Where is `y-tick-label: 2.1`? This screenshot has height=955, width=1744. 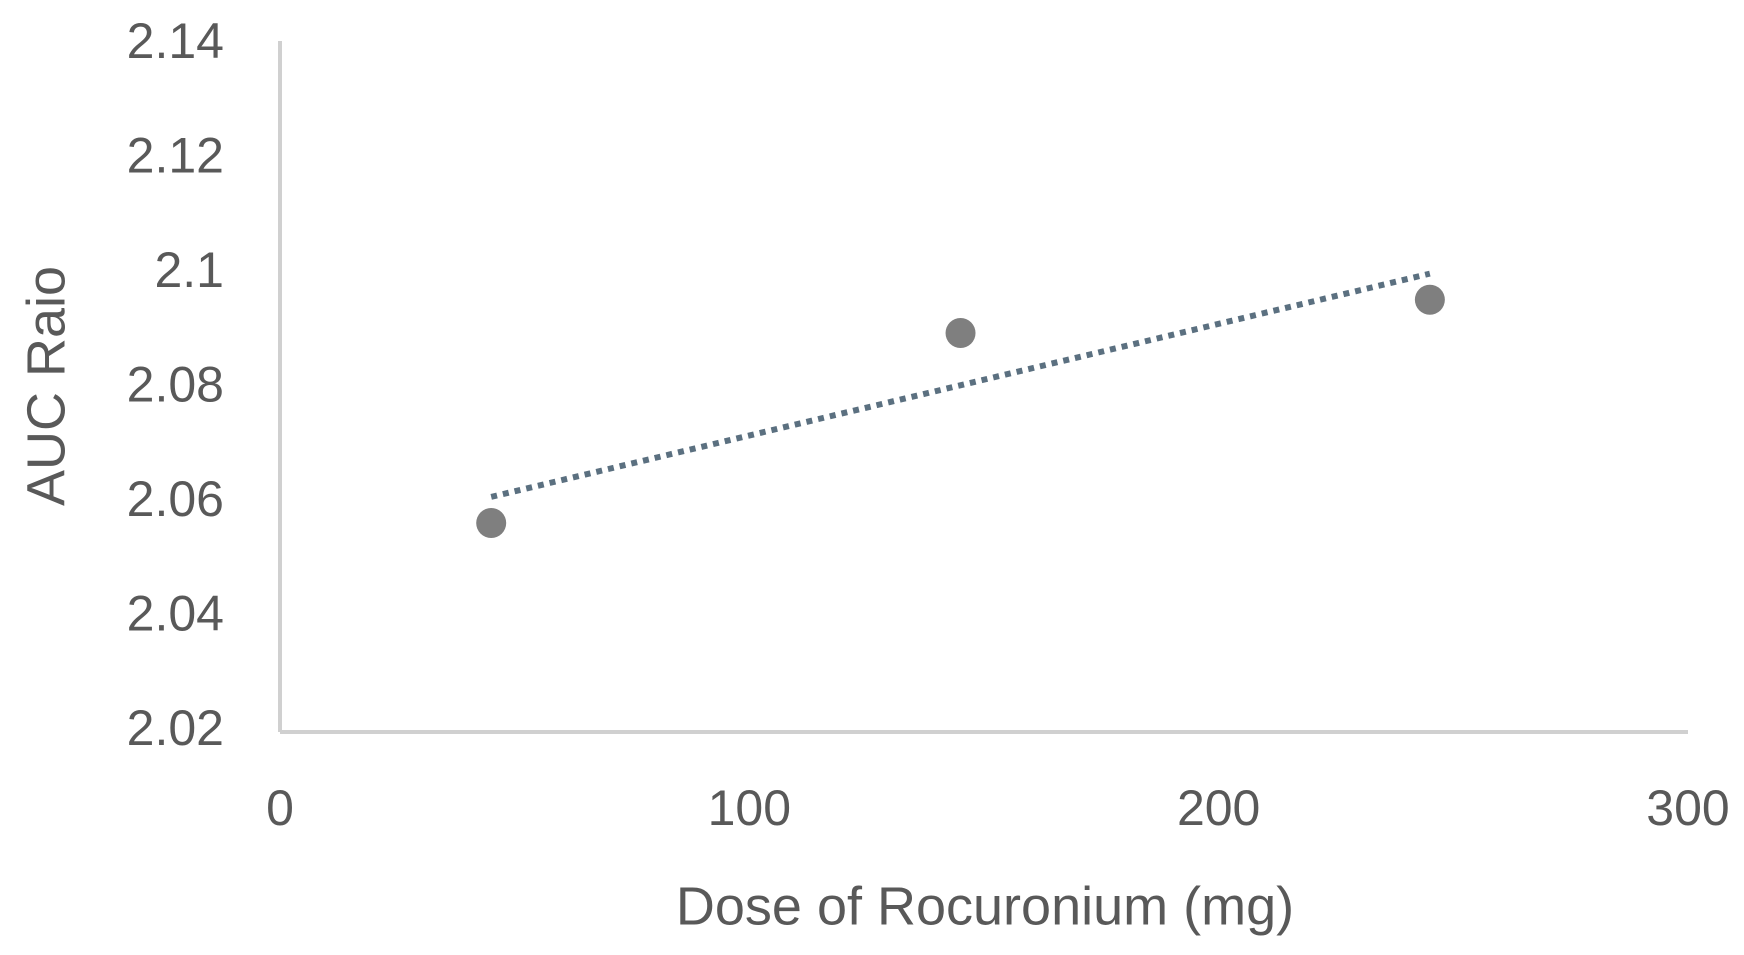
y-tick-label: 2.1 is located at coordinates (189, 270).